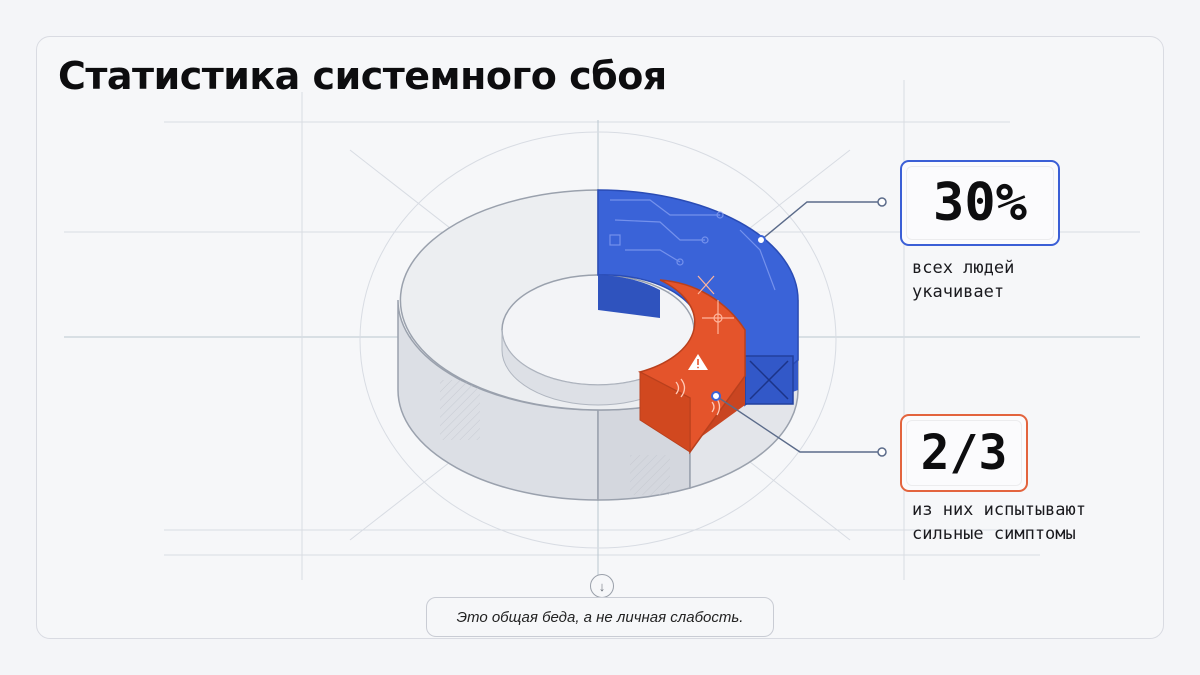 The image size is (1200, 675). Describe the element at coordinates (600, 617) in the screenshot. I see `caption: Это общая беда, а не личная слабость.` at that location.